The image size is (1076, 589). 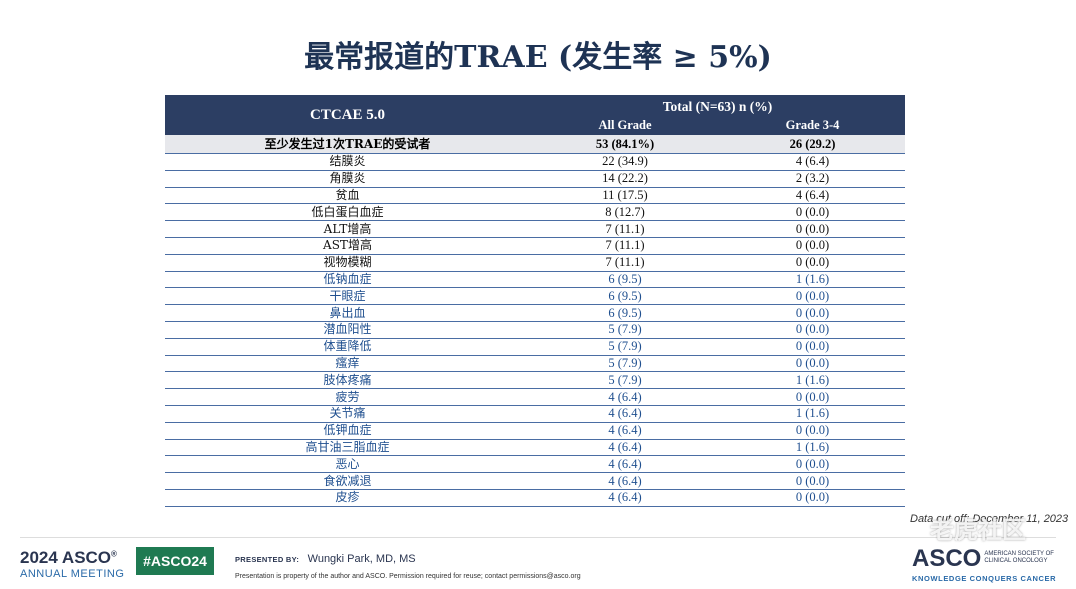 What do you see at coordinates (535, 296) in the screenshot?
I see `table-row: 干眼症 6 (9.5) 0 (0.0)` at bounding box center [535, 296].